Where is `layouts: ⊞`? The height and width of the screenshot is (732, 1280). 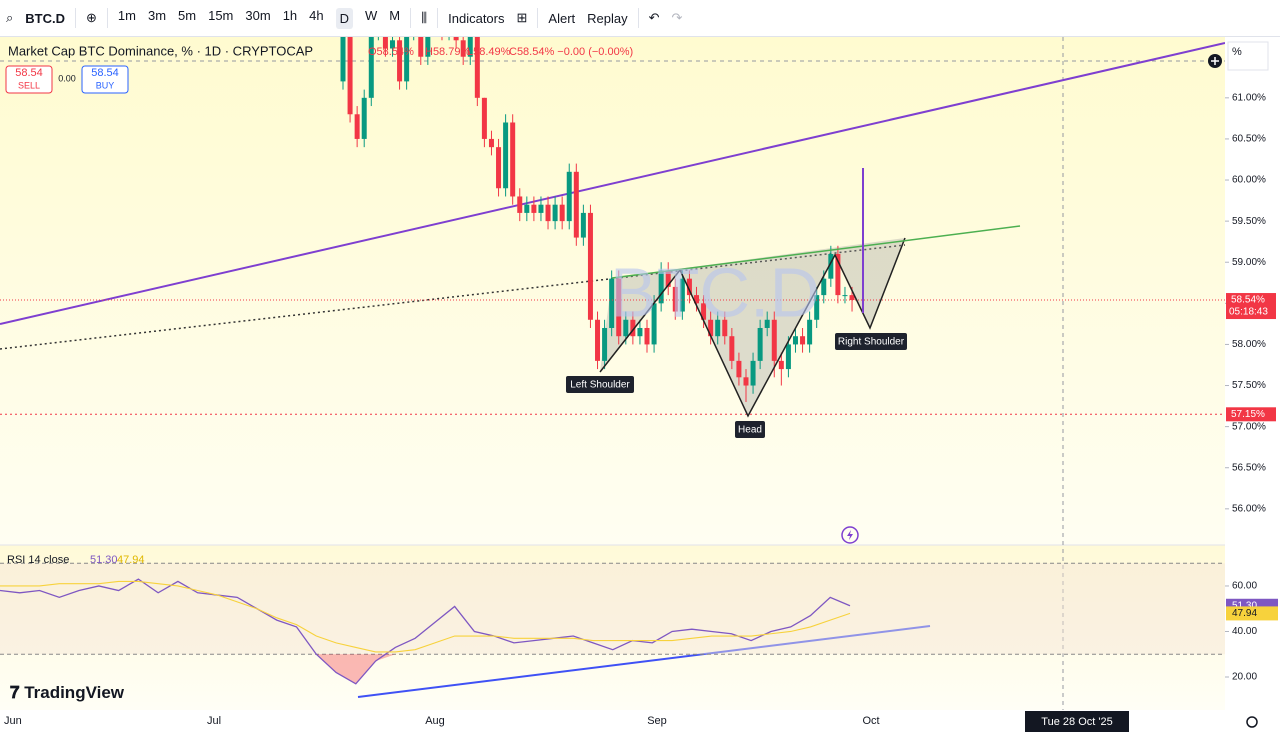 layouts: ⊞ is located at coordinates (522, 17).